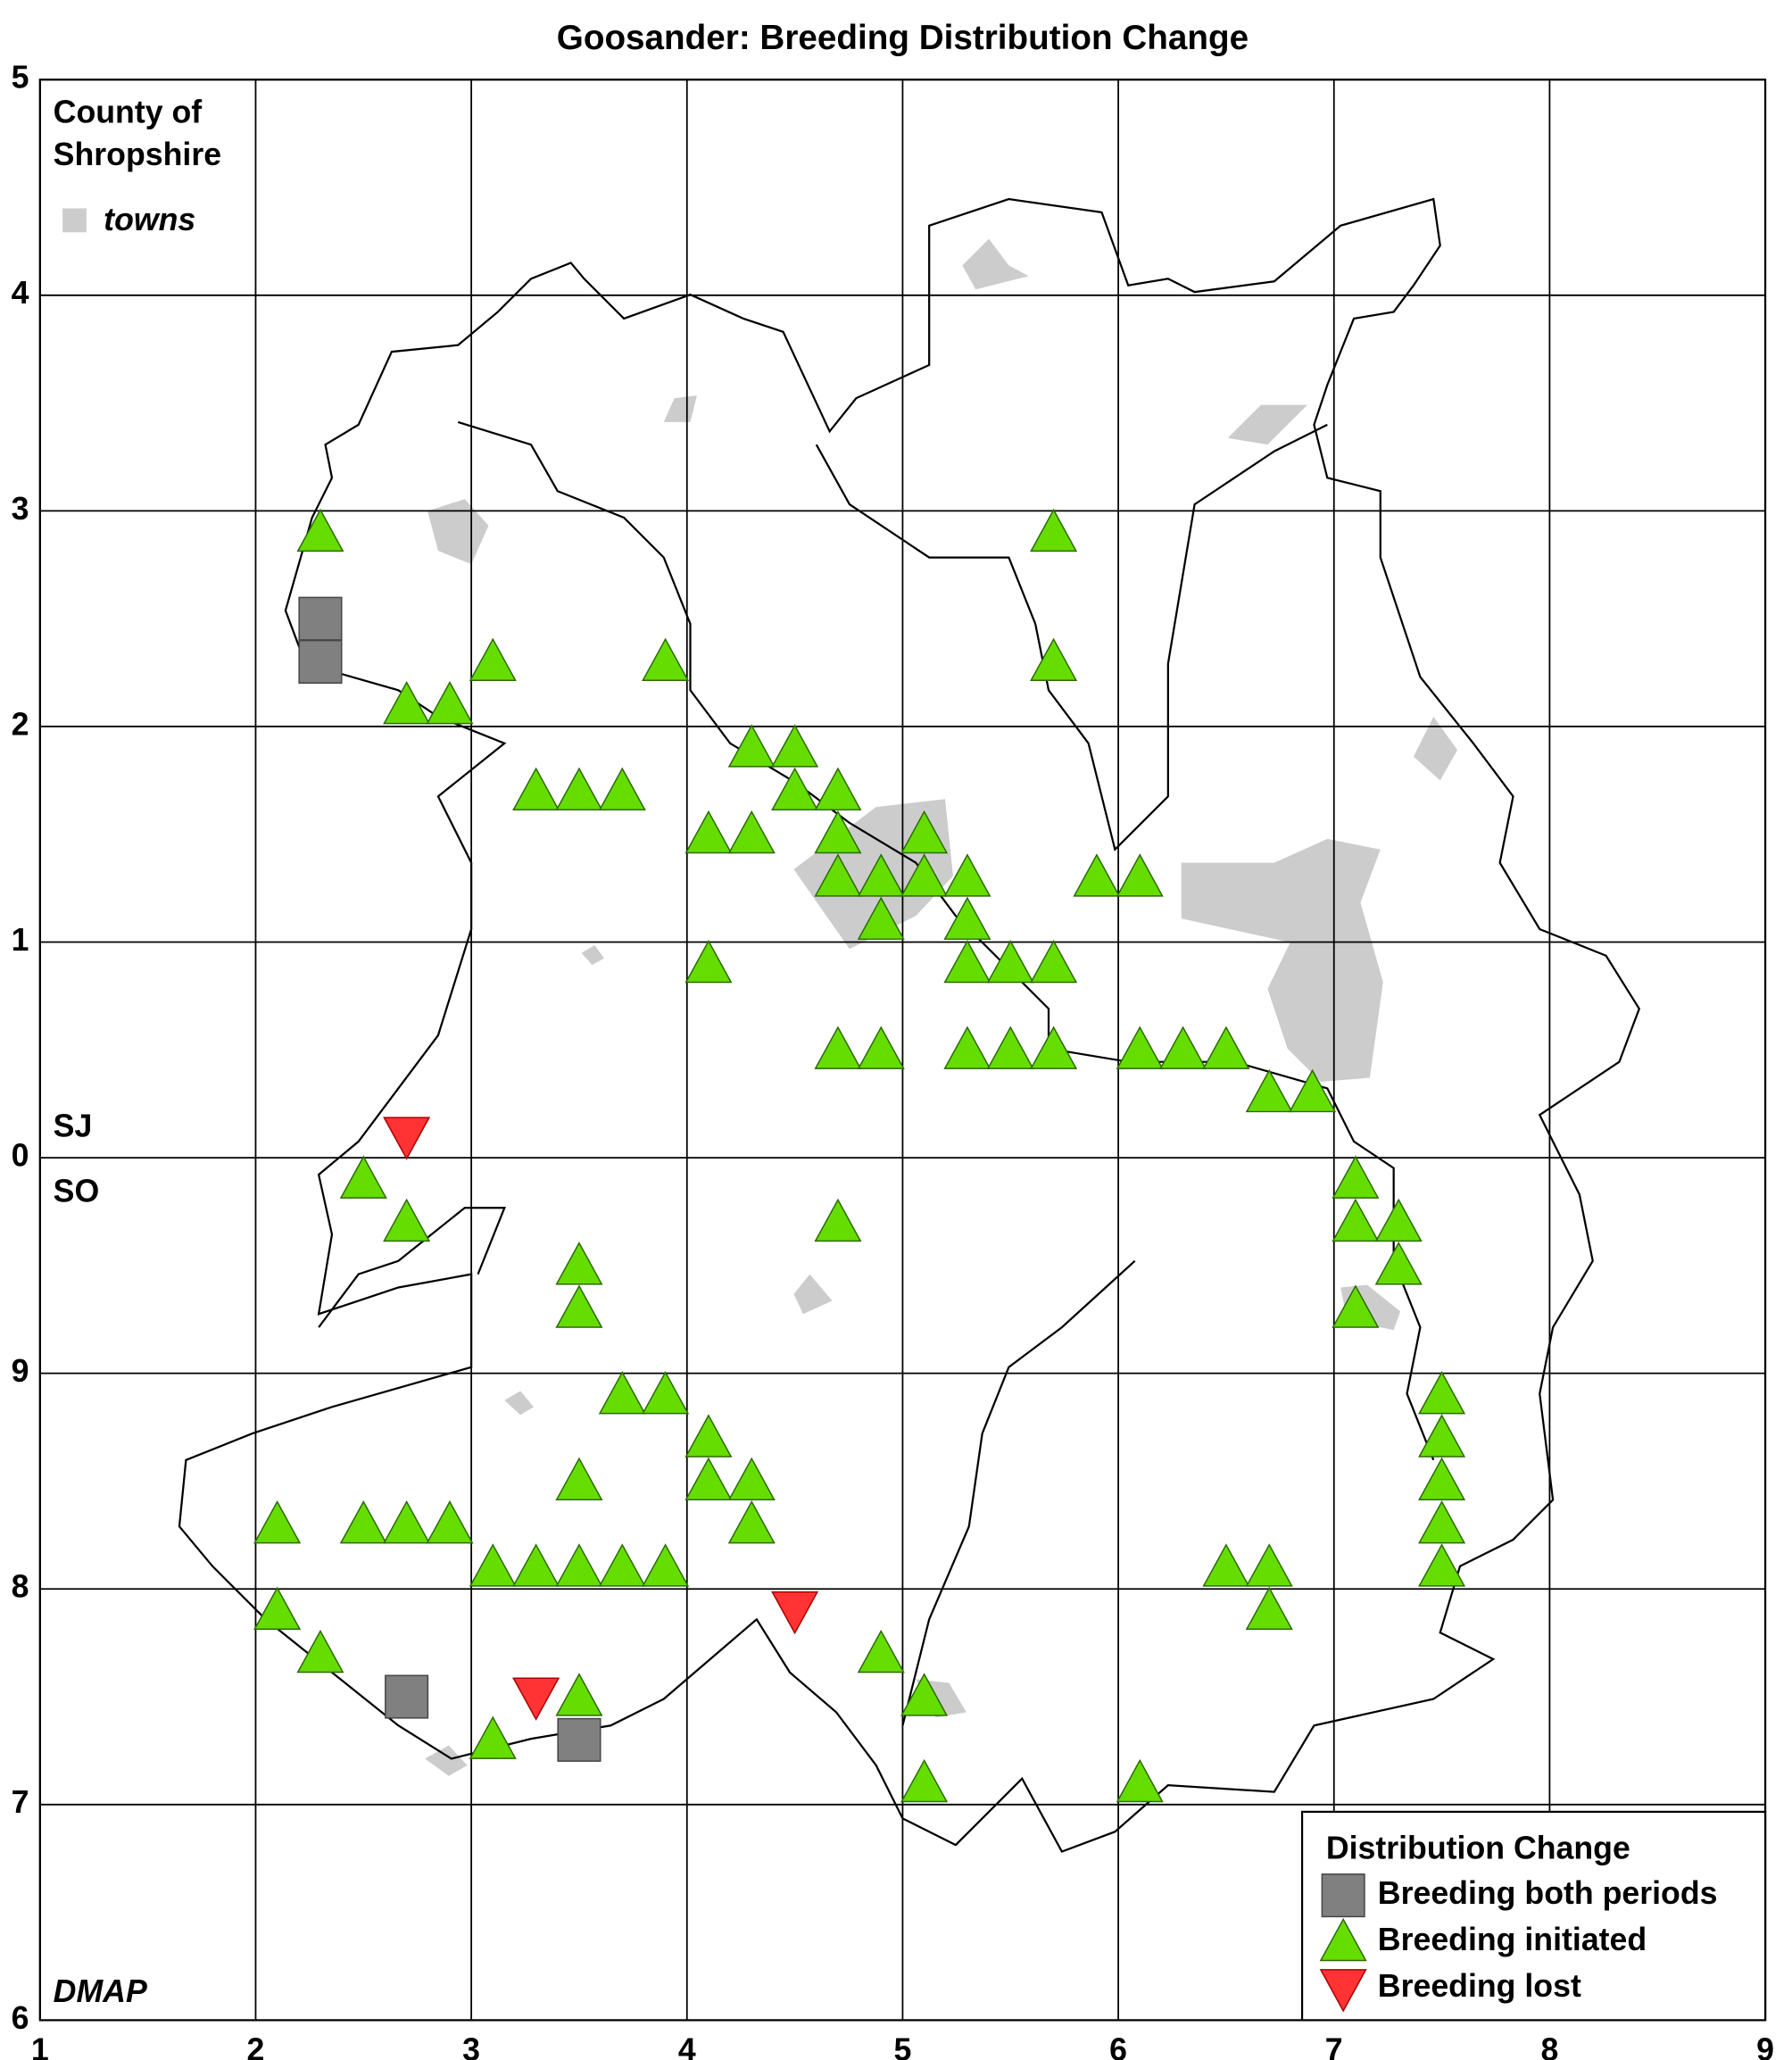 The height and width of the screenshot is (2060, 1792). I want to click on y-tick-label: 8, so click(20, 1587).